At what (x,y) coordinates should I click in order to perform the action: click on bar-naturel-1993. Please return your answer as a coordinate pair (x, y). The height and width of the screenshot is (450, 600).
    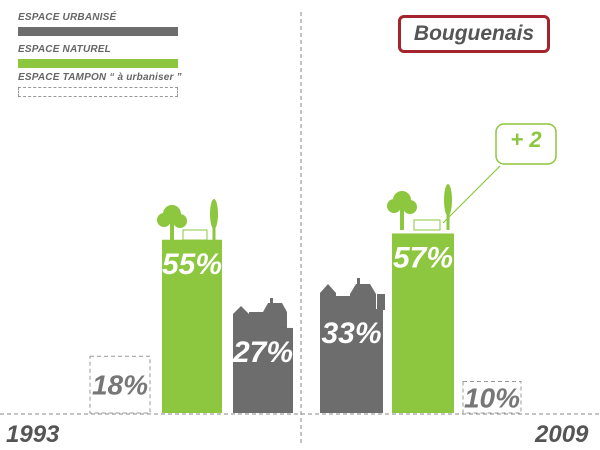
    Looking at the image, I should click on (192, 326).